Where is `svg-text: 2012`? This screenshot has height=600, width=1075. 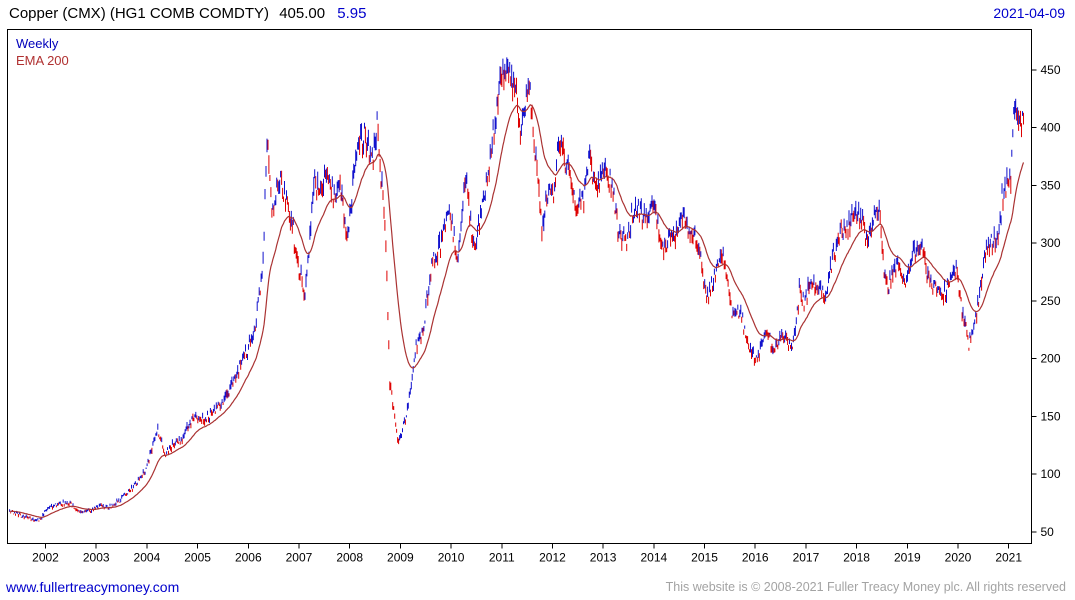
svg-text: 2012 is located at coordinates (552, 558).